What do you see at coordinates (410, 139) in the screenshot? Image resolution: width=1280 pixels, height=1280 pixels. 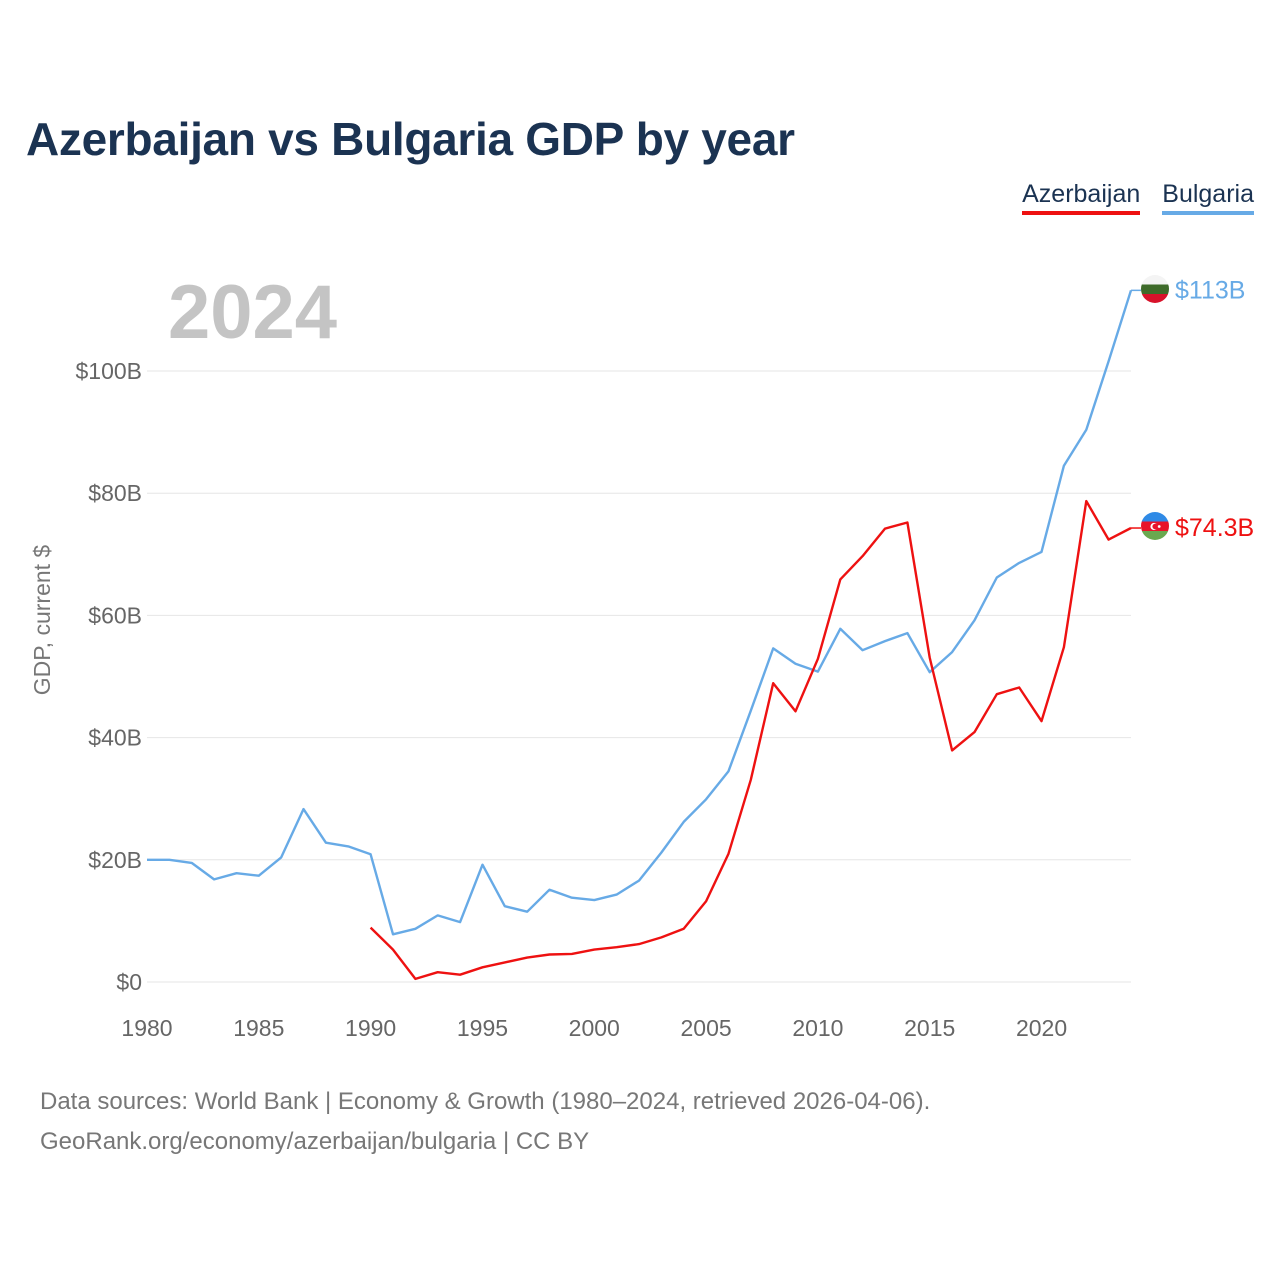 I see `chart-title: Azerbaijan vs Bulgaria GDP by year` at bounding box center [410, 139].